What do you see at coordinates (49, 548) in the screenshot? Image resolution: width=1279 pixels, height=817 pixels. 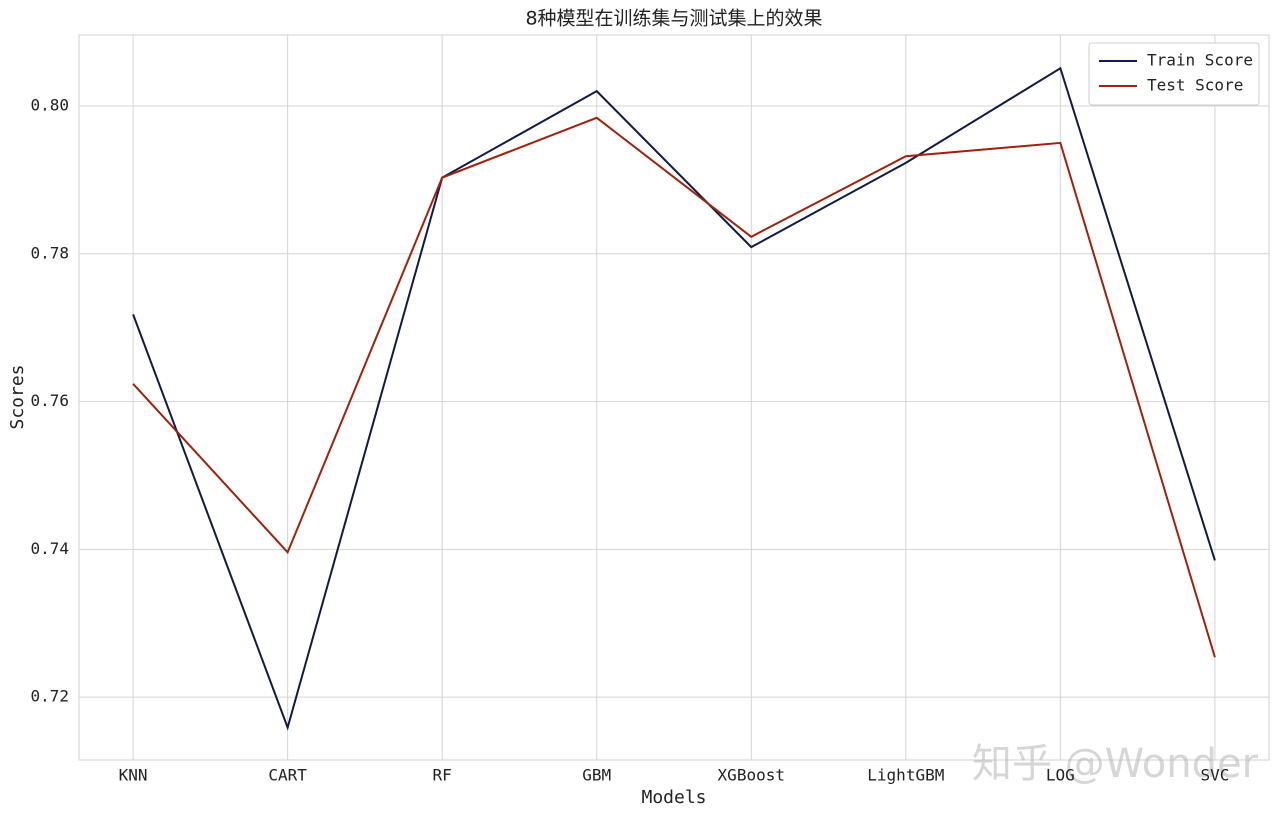 I see `y-tick-label: 0.74` at bounding box center [49, 548].